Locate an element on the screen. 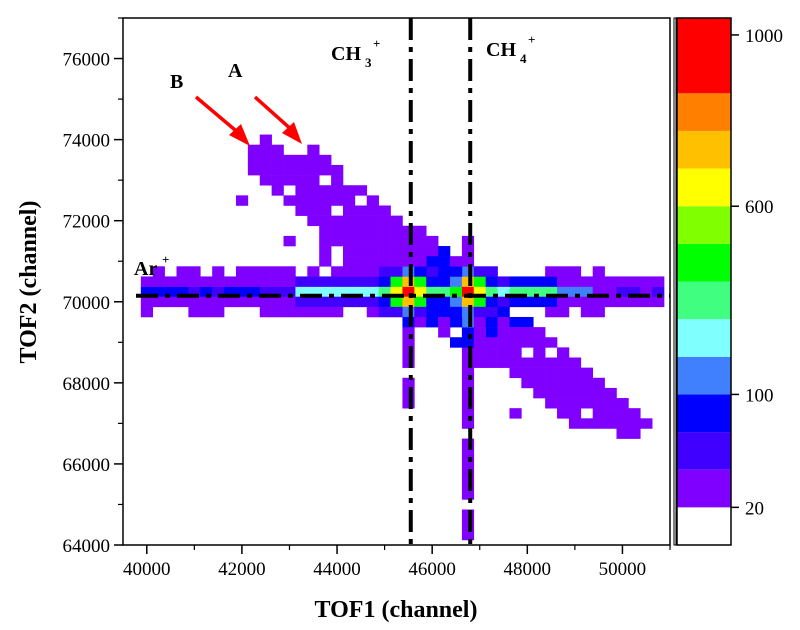  label-ar-plus: Ar + is located at coordinates (151, 266).